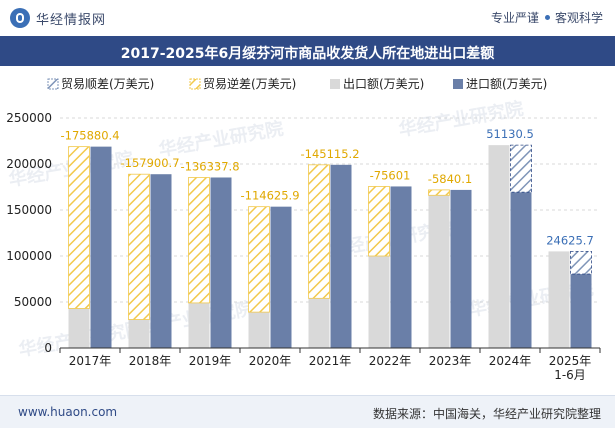 Image resolution: width=615 pixels, height=428 pixels. Describe the element at coordinates (570, 240) in the screenshot. I see `data-label: 24625.7` at that location.